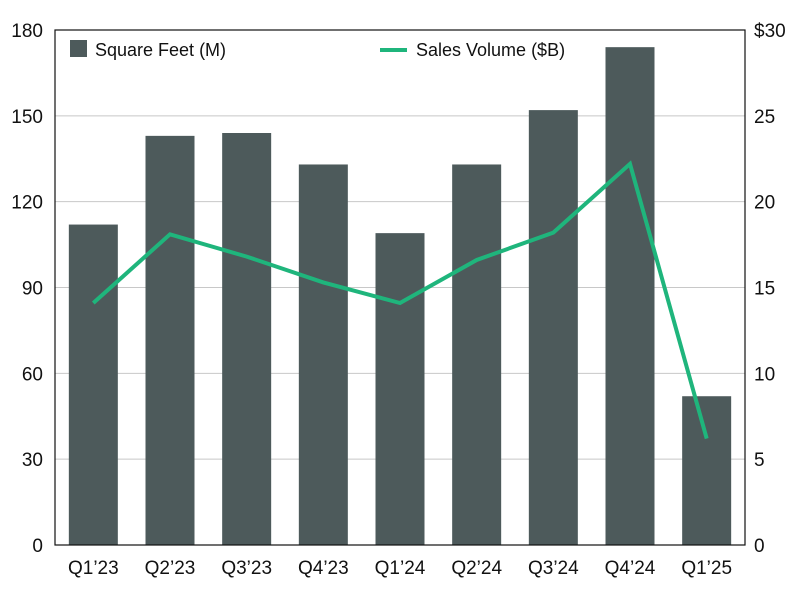  I want to click on left-axis-ticks: 0 30 60 90 120 150 180, so click(27, 289).